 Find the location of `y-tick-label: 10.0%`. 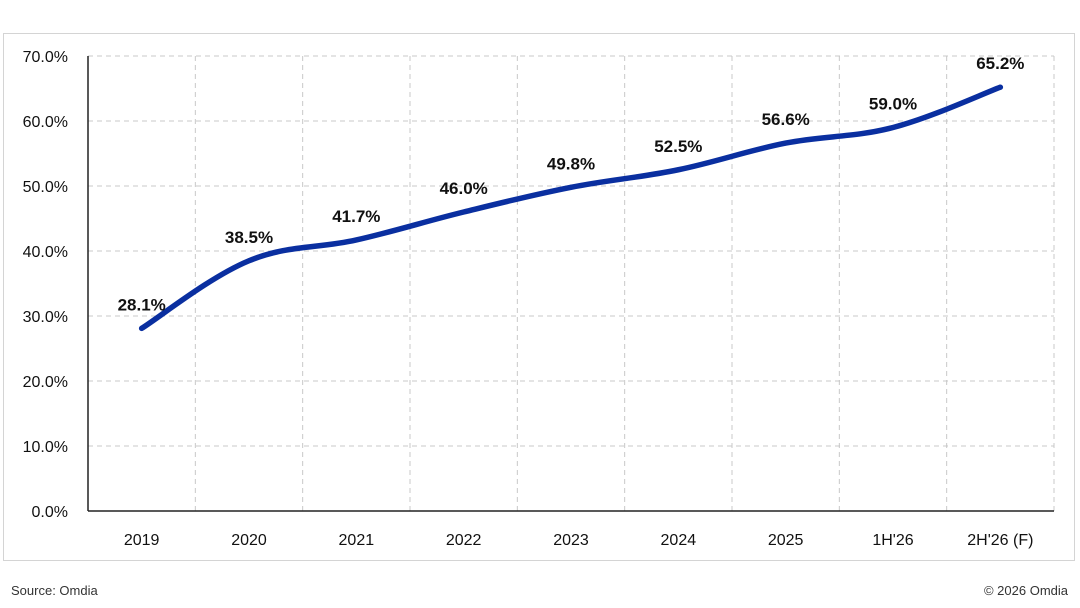

y-tick-label: 10.0% is located at coordinates (45, 447).